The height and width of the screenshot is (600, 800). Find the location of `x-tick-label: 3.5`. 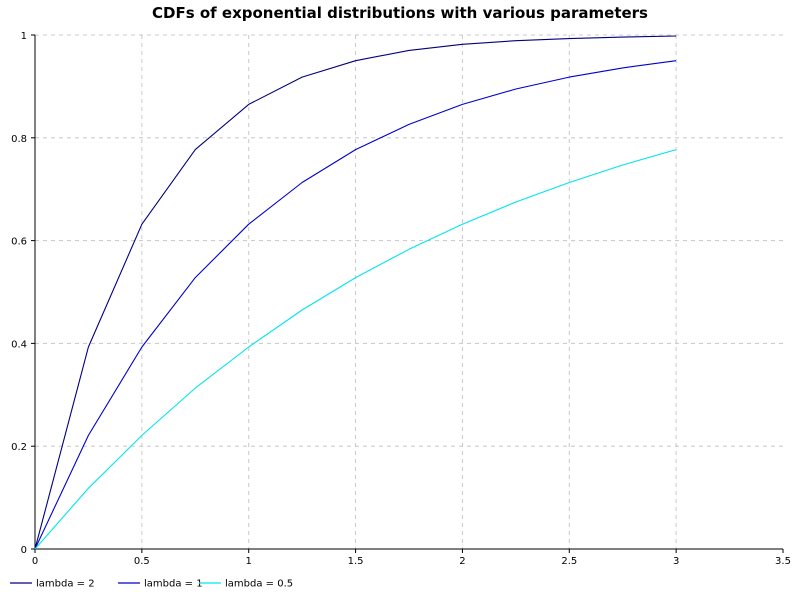

x-tick-label: 3.5 is located at coordinates (783, 561).